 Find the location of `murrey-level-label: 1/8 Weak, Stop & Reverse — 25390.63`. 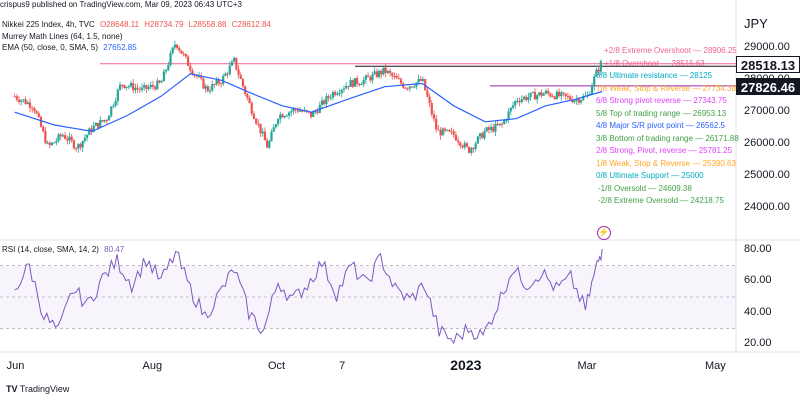

murrey-level-label: 1/8 Weak, Stop & Reverse — 25390.63 is located at coordinates (666, 163).